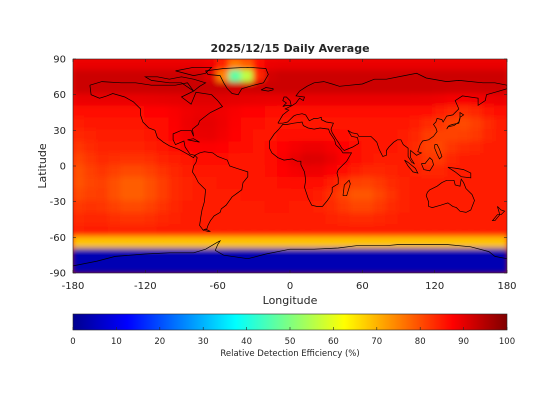  I want to click on x-tick-label: -60, so click(217, 286).